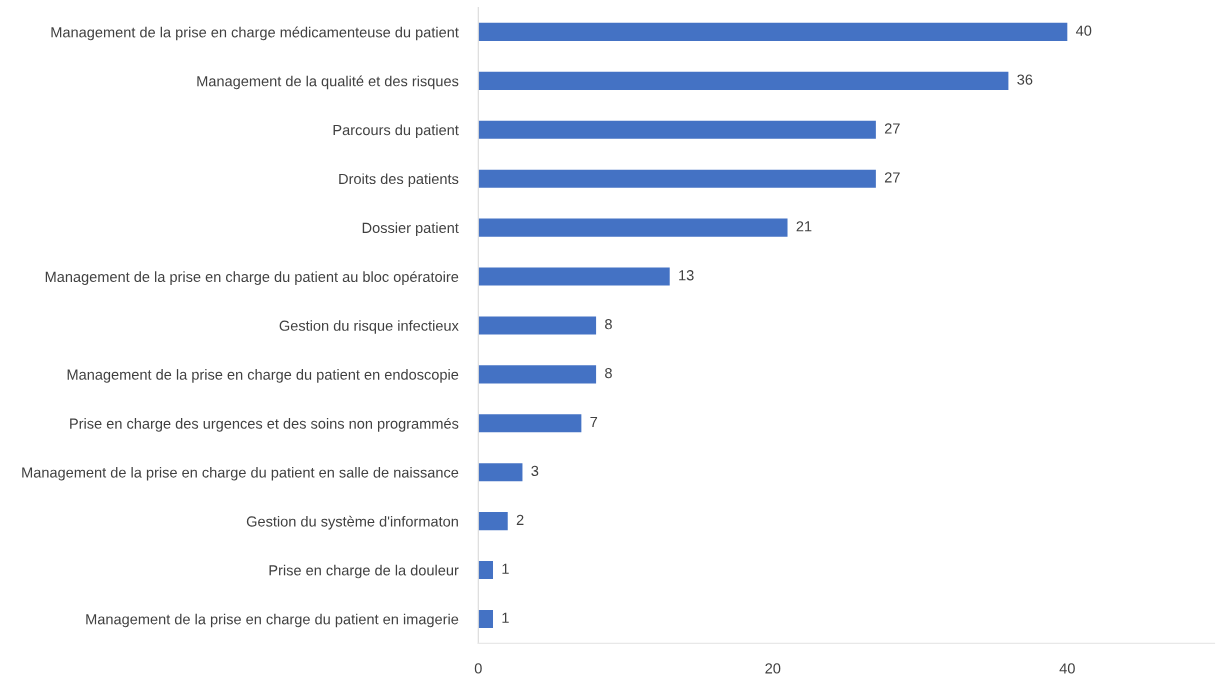 This screenshot has width=1217, height=678. What do you see at coordinates (252, 278) in the screenshot?
I see `y-tick-label: Management de la prise en charge du patient au bloc opératoire` at bounding box center [252, 278].